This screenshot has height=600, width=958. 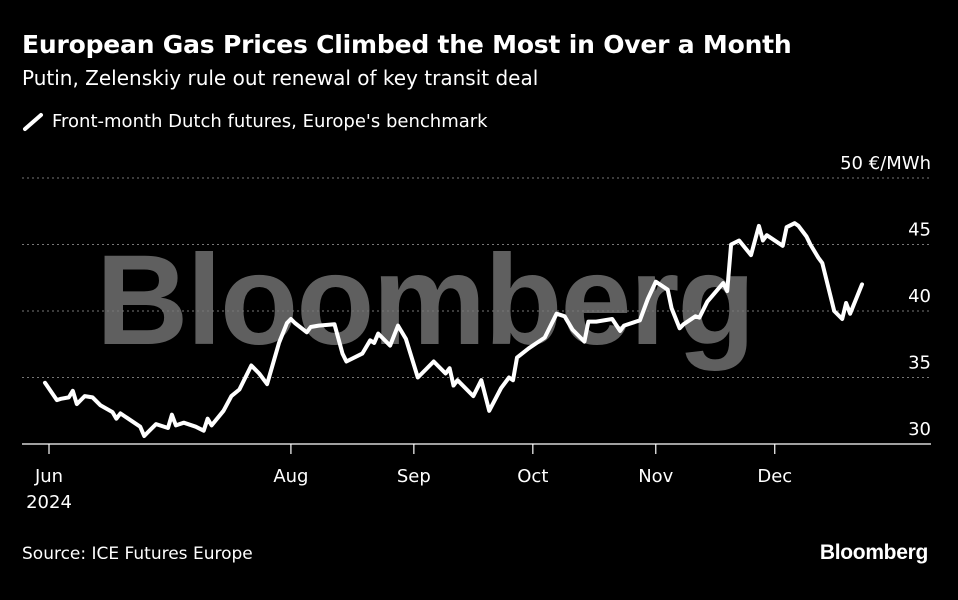 I want to click on x-tick-label: Nov, so click(x=655, y=476).